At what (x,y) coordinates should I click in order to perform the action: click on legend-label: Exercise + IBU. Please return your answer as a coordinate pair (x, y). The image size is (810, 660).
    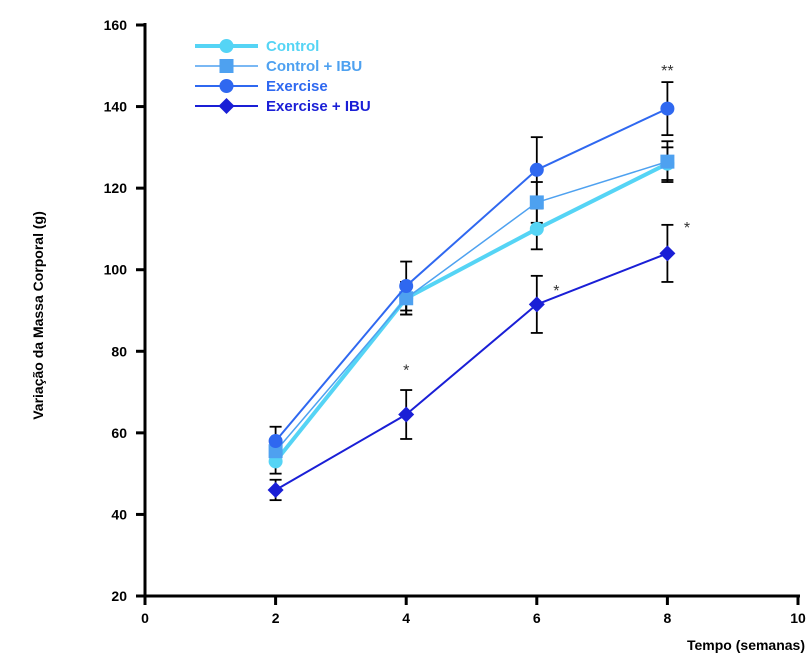
    Looking at the image, I should click on (318, 106).